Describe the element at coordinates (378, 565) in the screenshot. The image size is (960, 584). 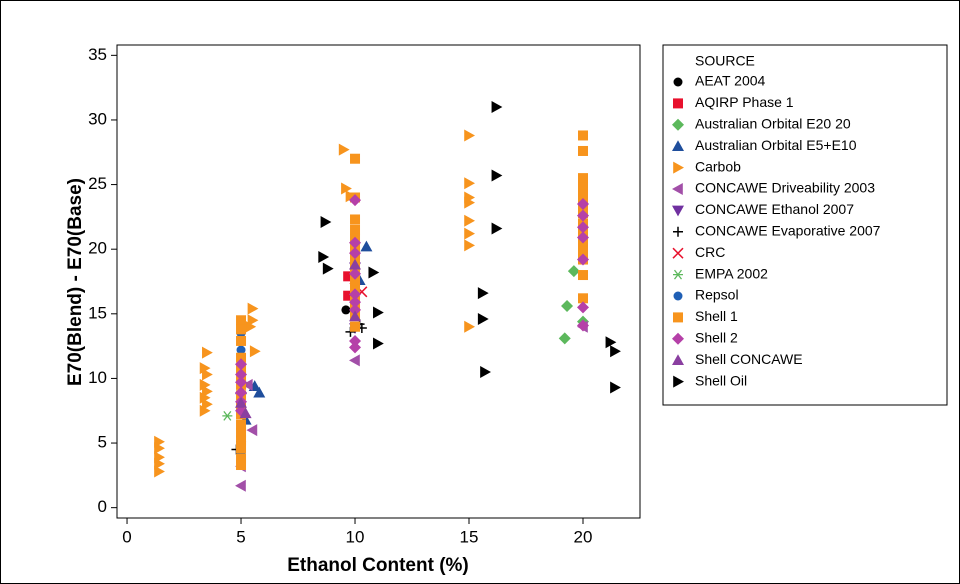
I see `x-axis-title: Ethanol Content (%)` at that location.